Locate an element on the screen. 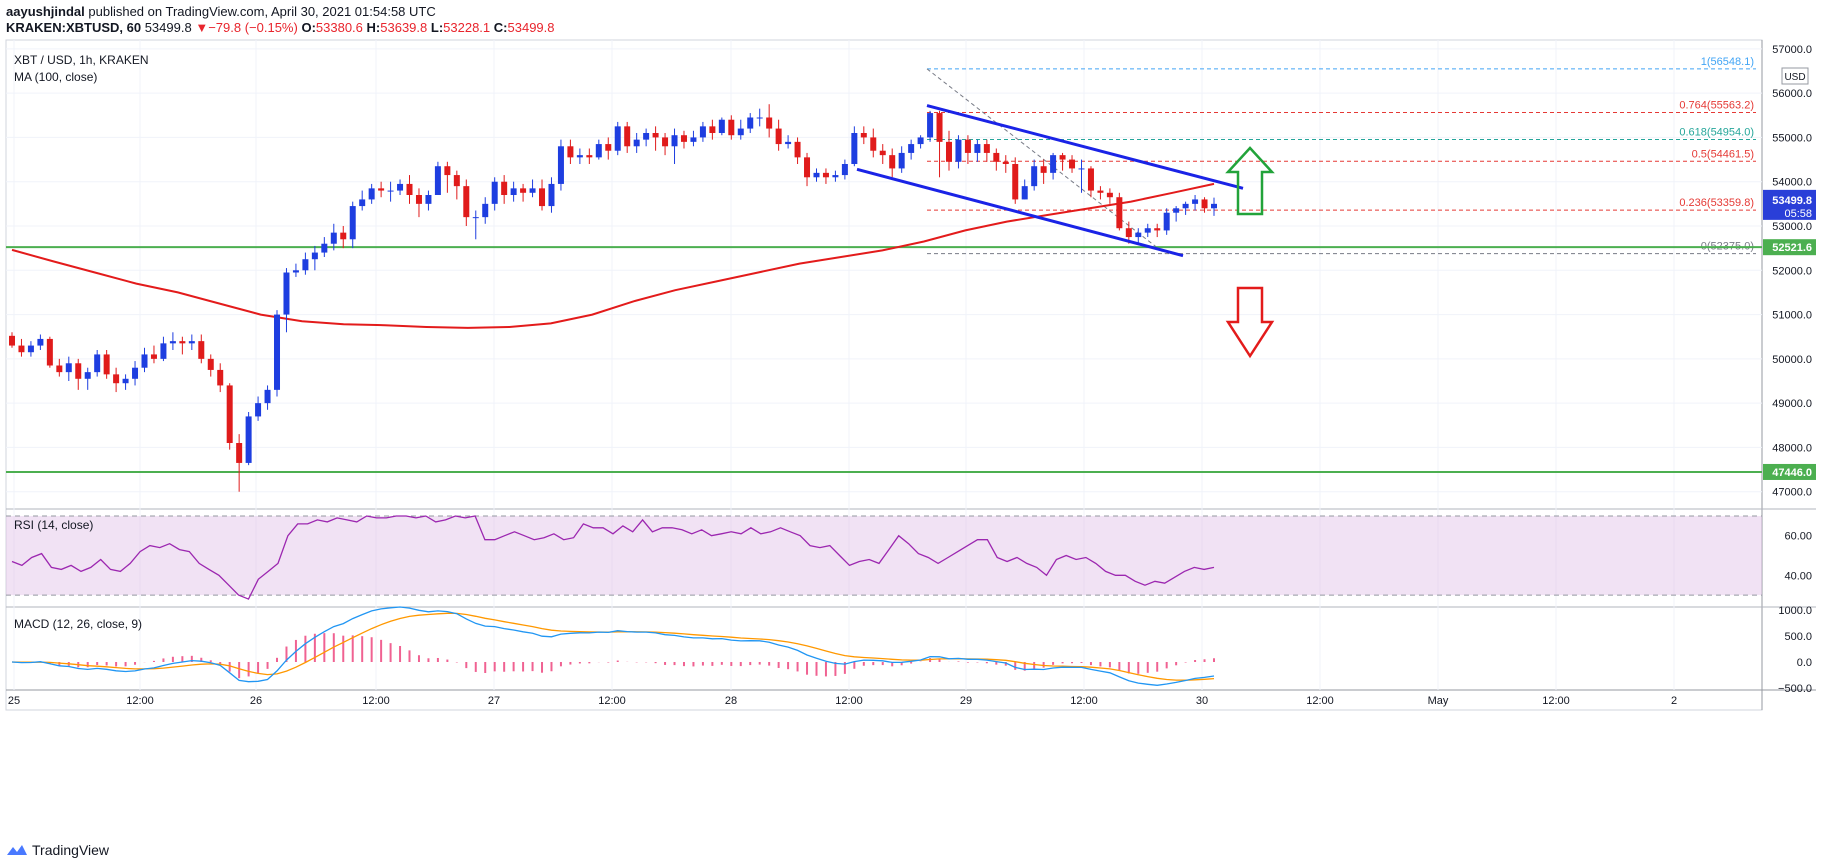  time-tick-label: 30 is located at coordinates (1202, 701).